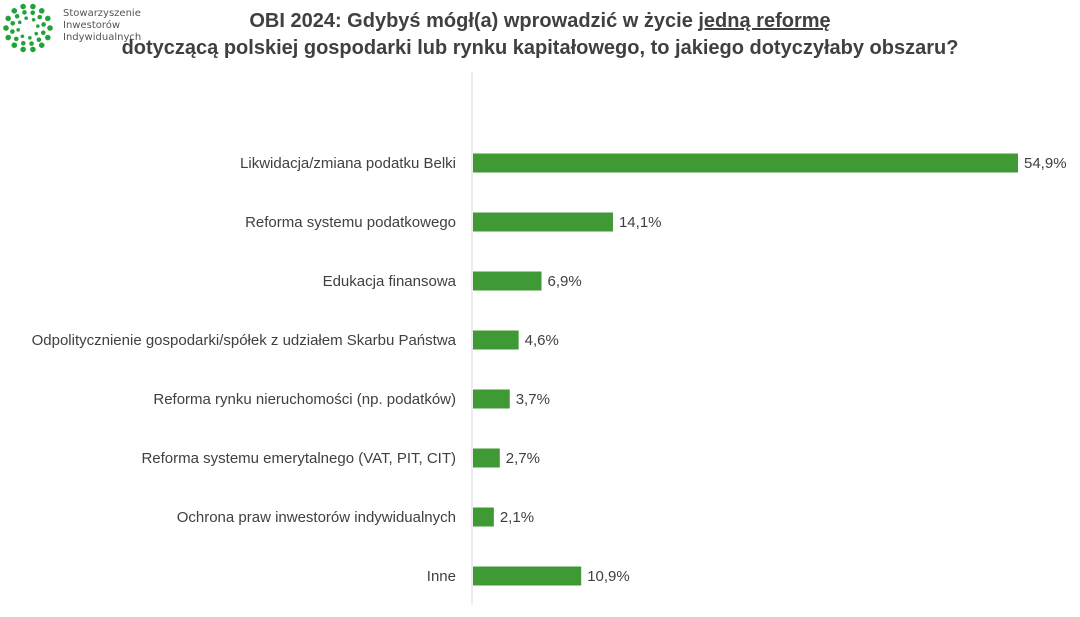 This screenshot has height=617, width=1080. What do you see at coordinates (517, 517) in the screenshot?
I see `data-label: 2,1%` at bounding box center [517, 517].